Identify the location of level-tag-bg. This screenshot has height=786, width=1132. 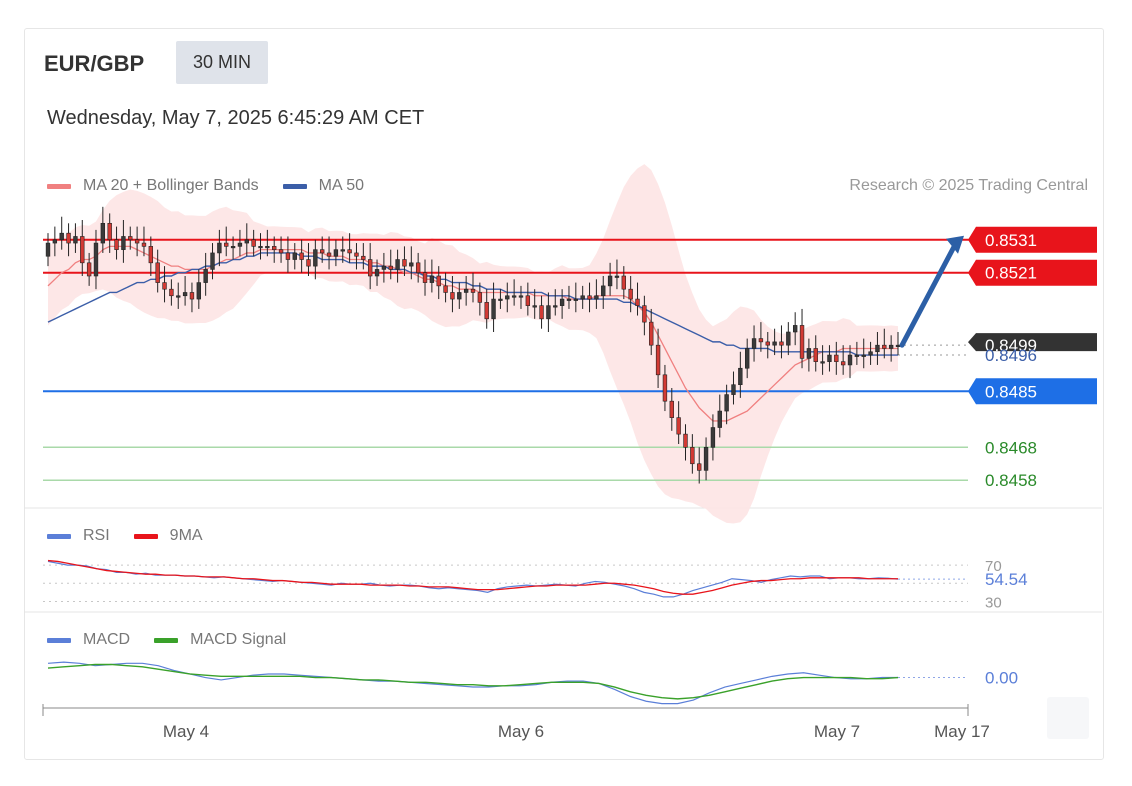
(1032, 342).